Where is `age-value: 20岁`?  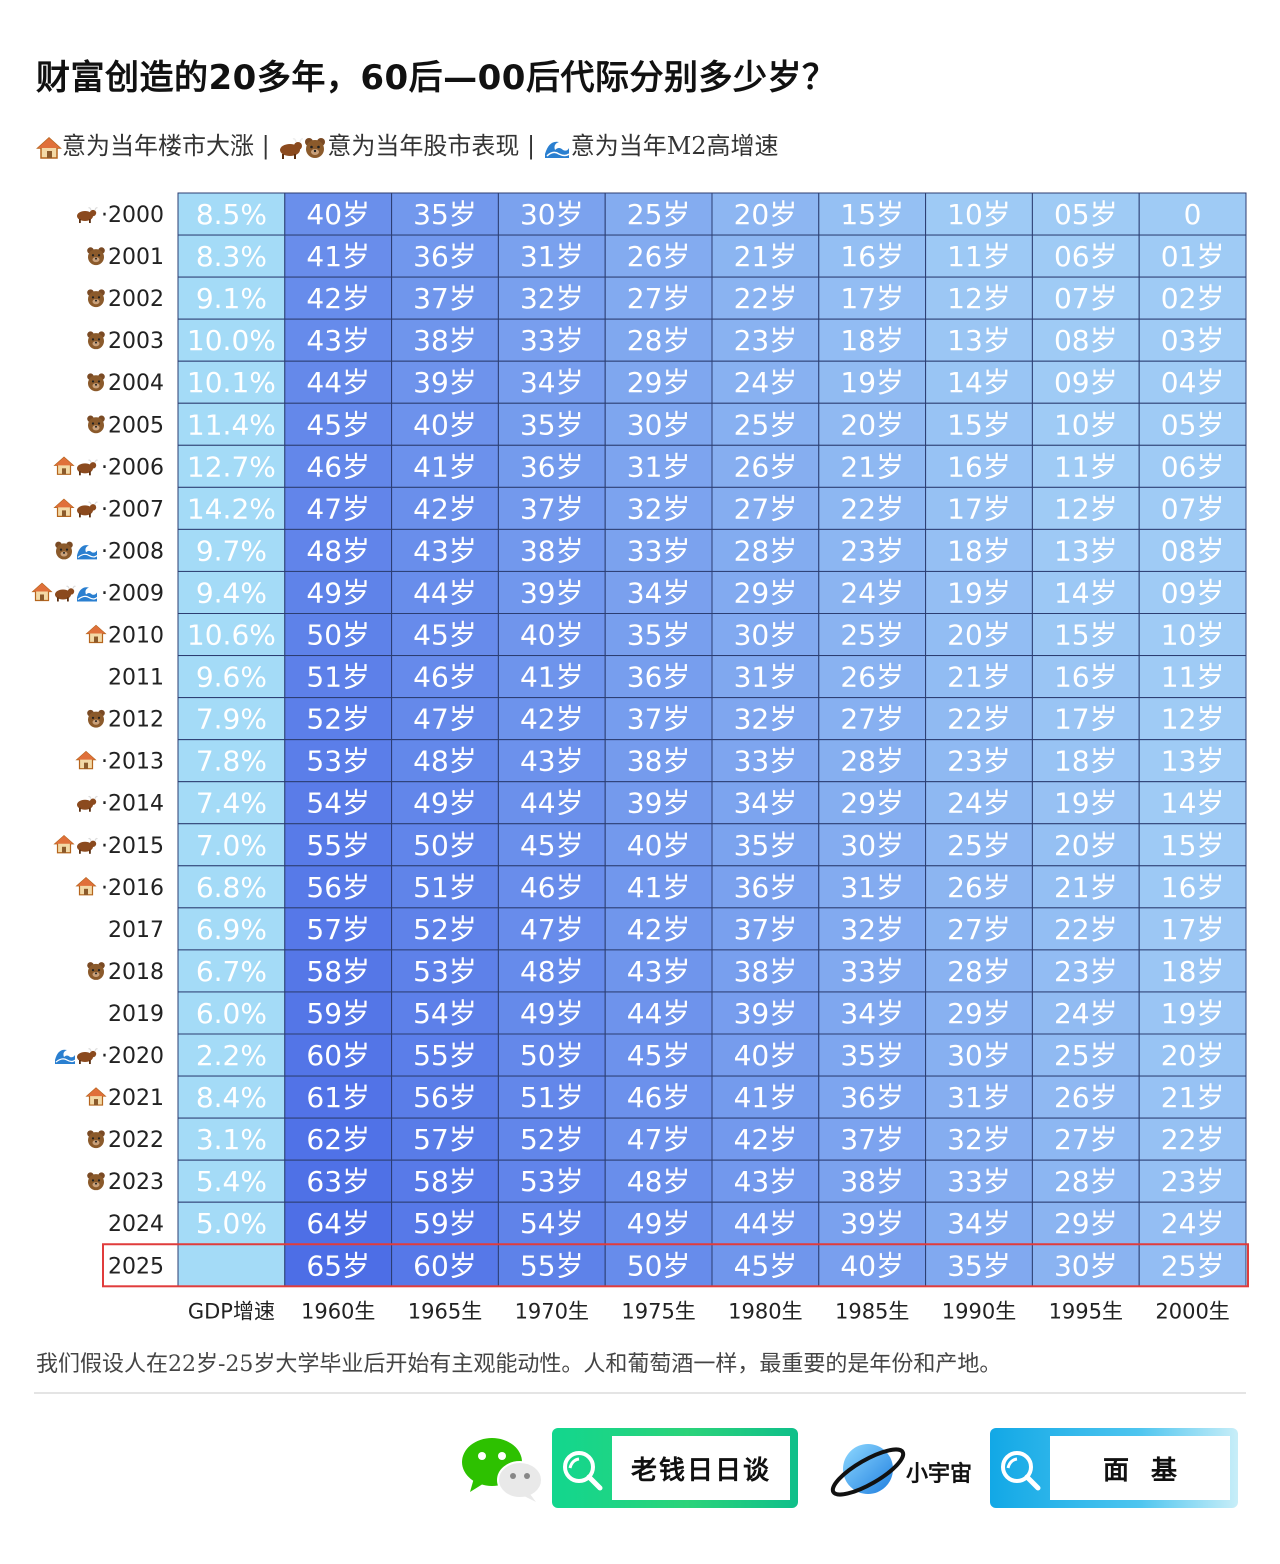 age-value: 20岁 is located at coordinates (1193, 1055).